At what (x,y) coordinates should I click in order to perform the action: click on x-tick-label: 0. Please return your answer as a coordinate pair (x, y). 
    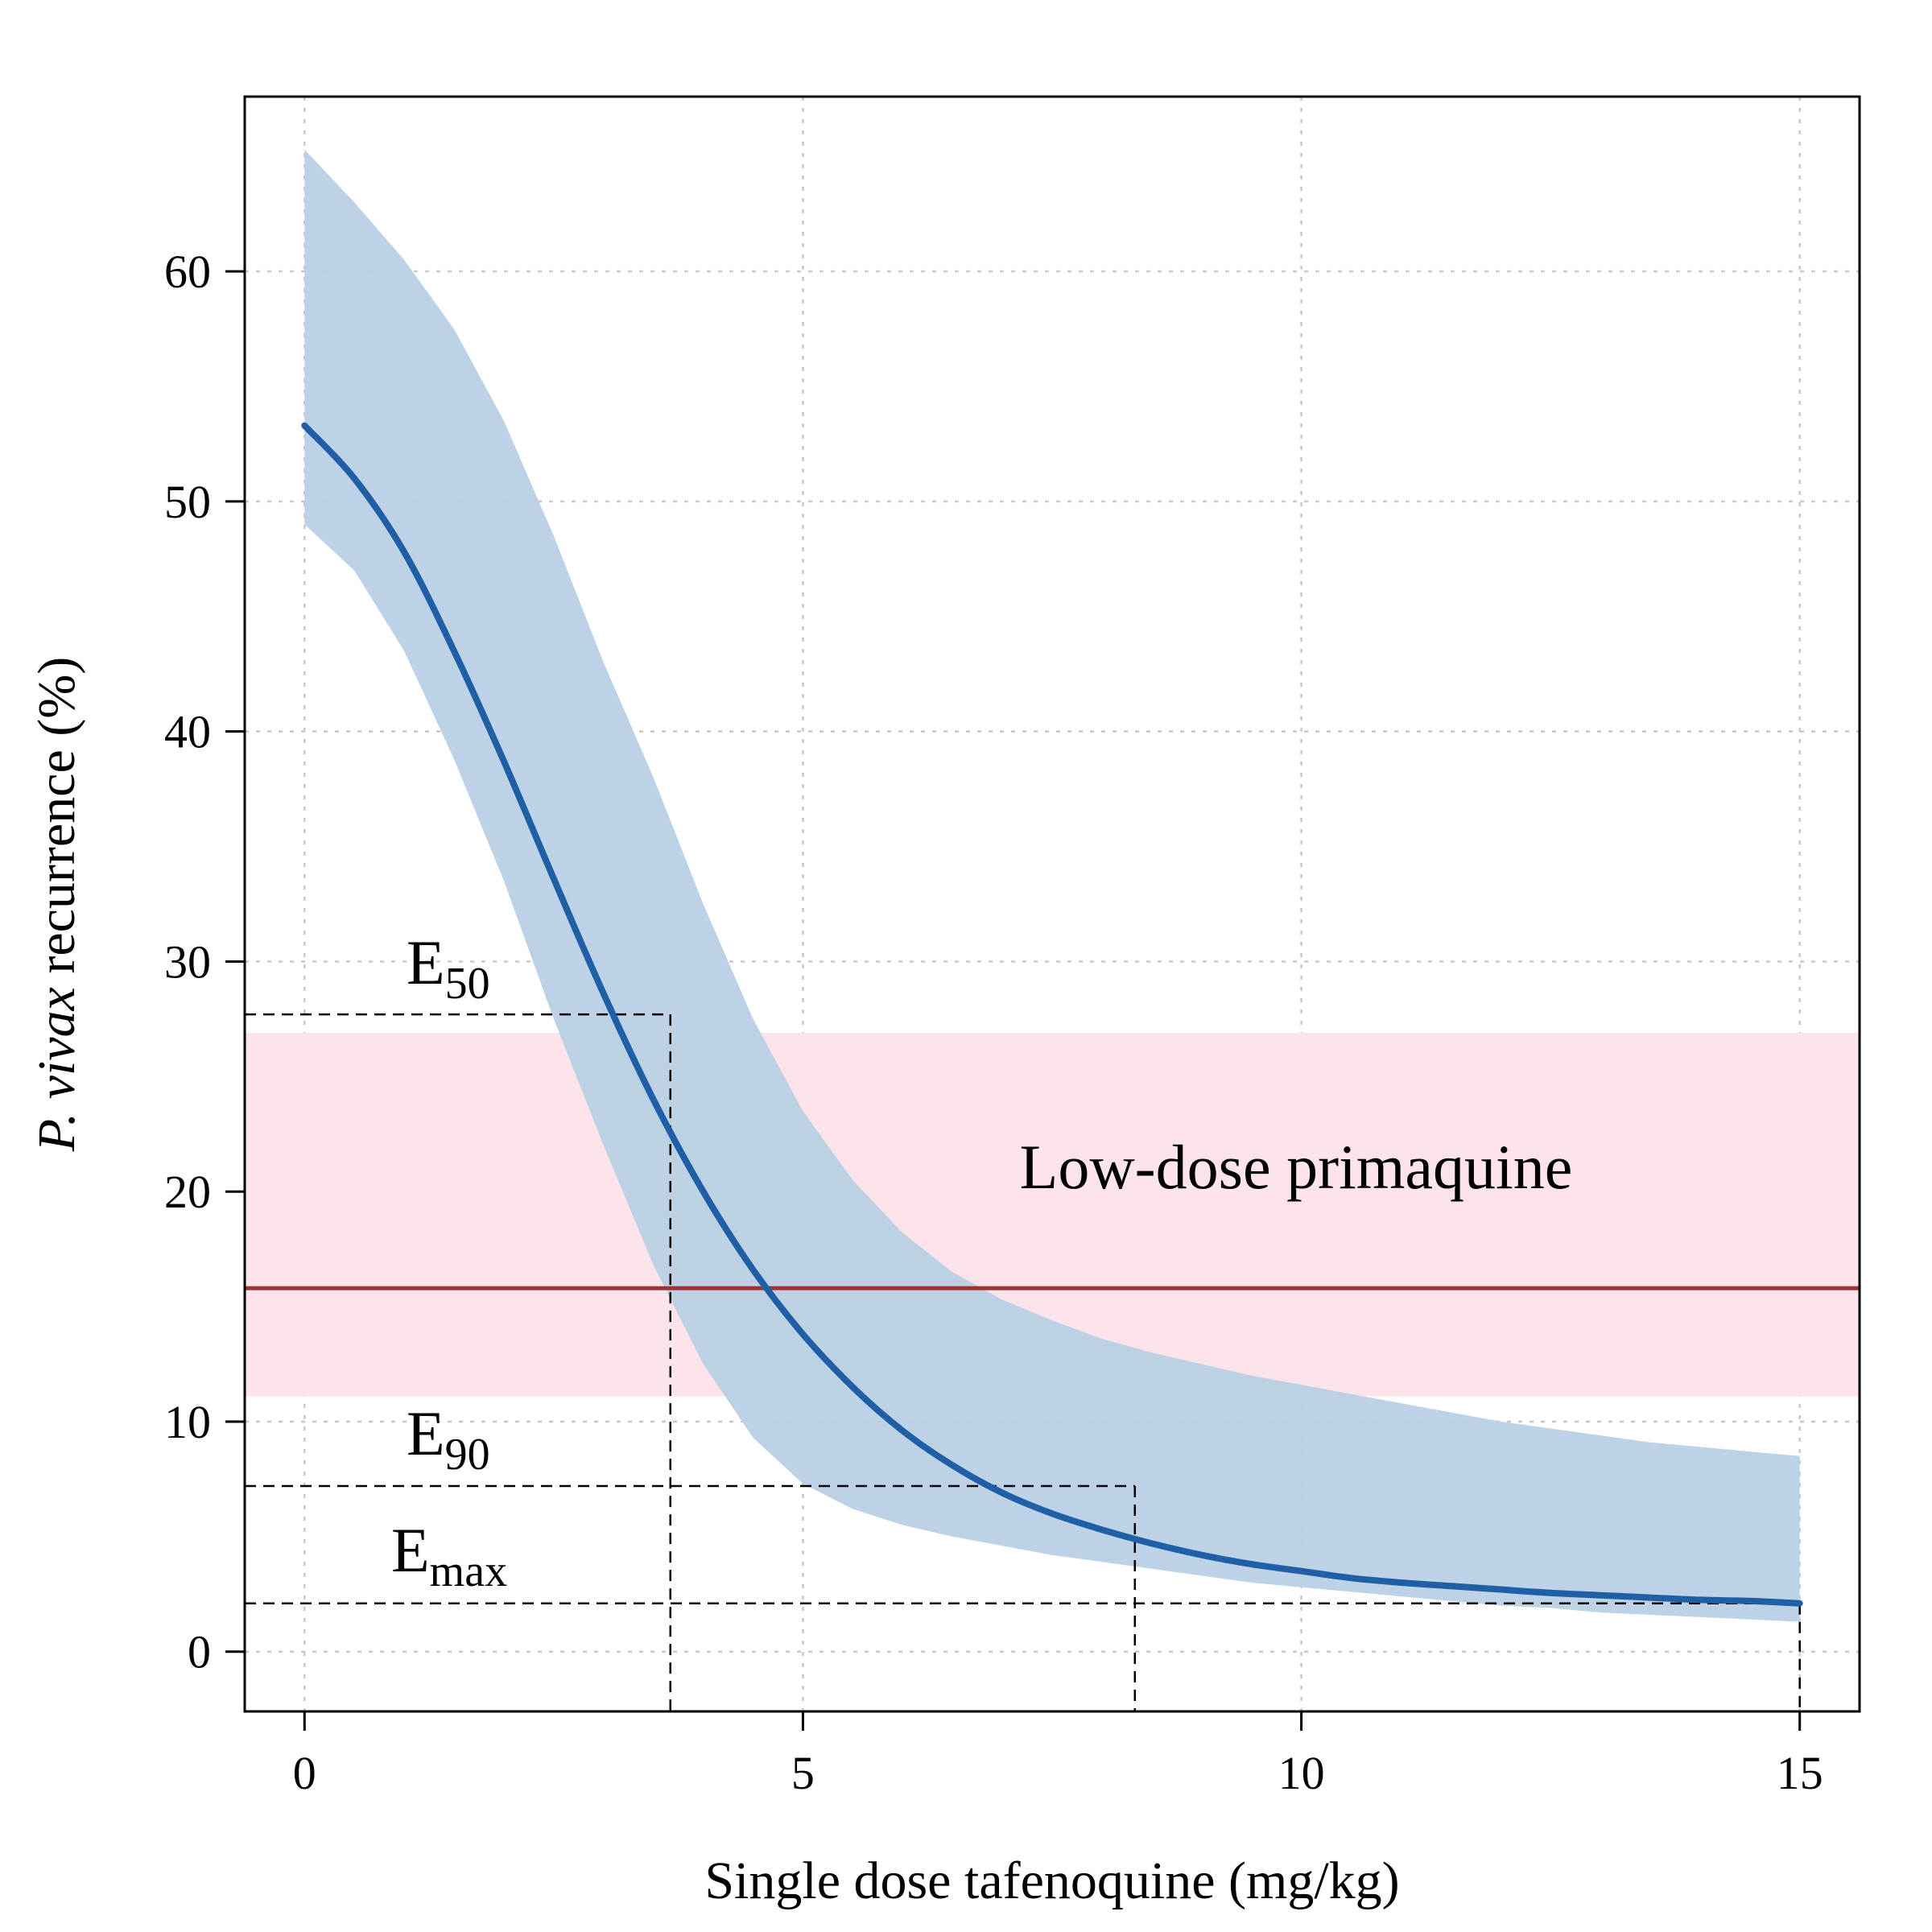
    Looking at the image, I should click on (304, 1773).